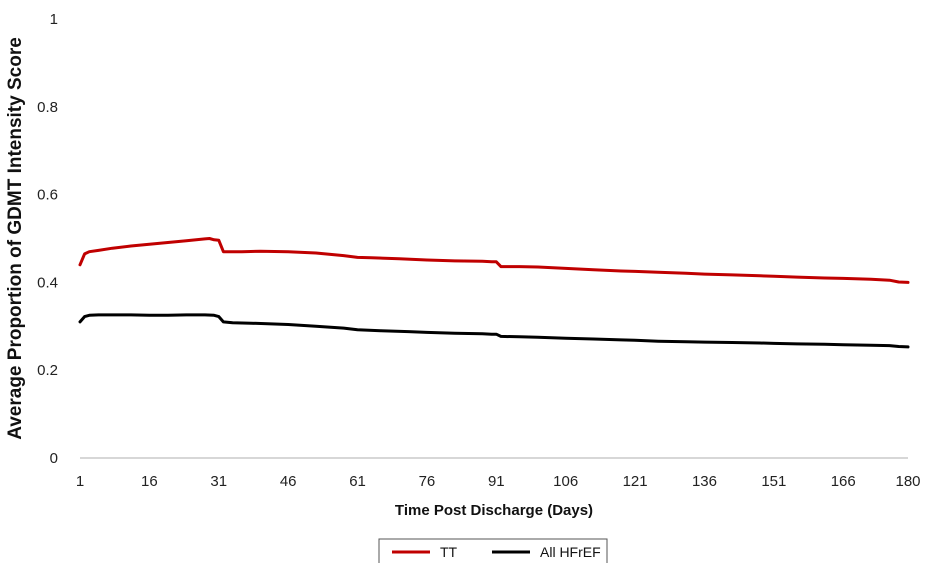  Describe the element at coordinates (907, 481) in the screenshot. I see `x-tick-label: 180` at that location.